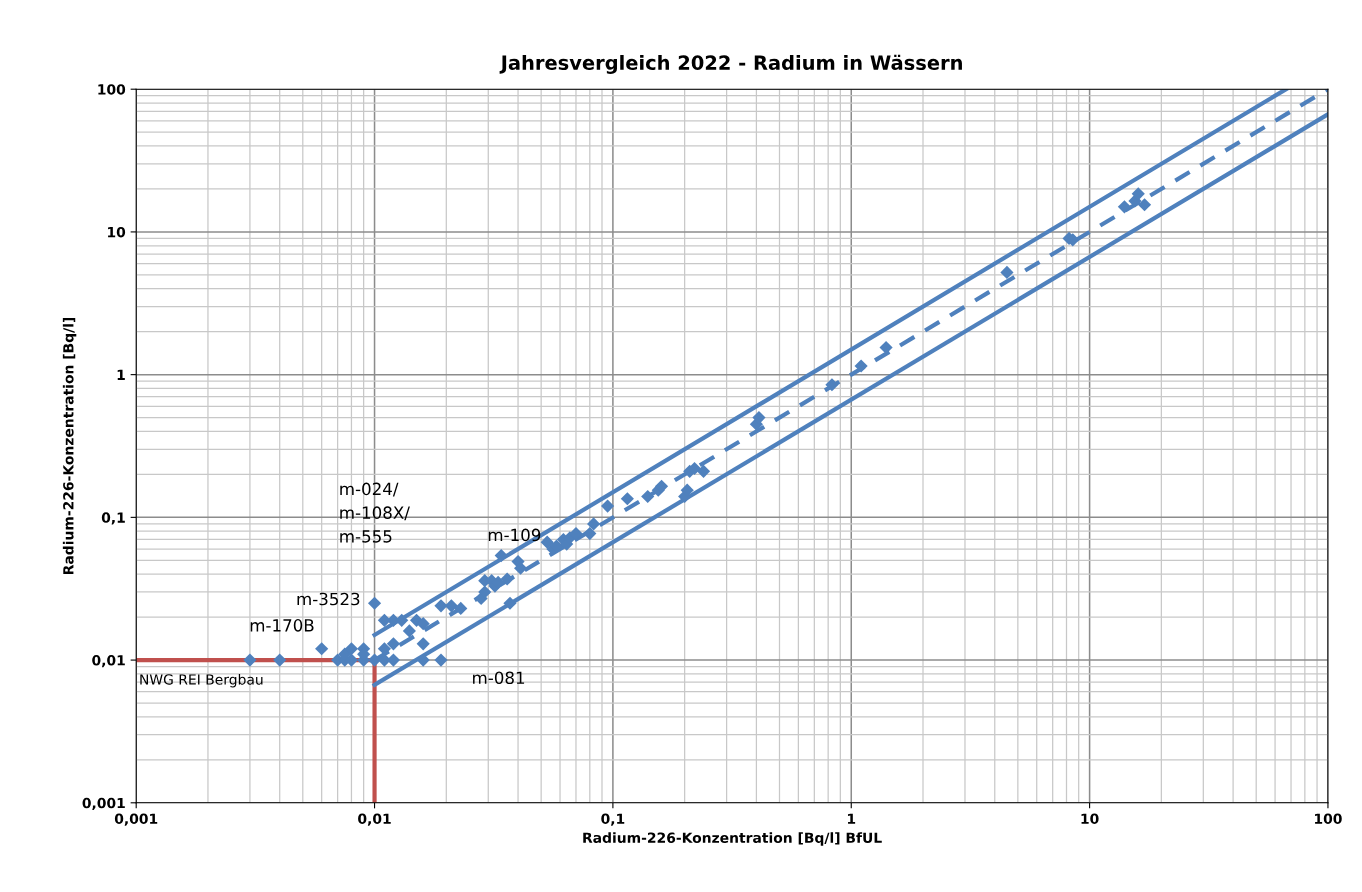  What do you see at coordinates (514, 535) in the screenshot?
I see `annotation: m-109` at bounding box center [514, 535].